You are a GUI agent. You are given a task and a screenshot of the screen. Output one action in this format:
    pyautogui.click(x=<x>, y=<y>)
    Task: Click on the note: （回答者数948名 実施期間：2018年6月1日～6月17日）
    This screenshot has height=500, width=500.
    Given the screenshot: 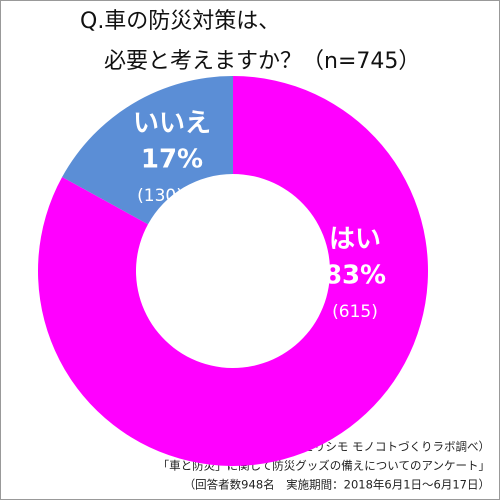 What is the action you would take?
    pyautogui.click(x=337, y=485)
    